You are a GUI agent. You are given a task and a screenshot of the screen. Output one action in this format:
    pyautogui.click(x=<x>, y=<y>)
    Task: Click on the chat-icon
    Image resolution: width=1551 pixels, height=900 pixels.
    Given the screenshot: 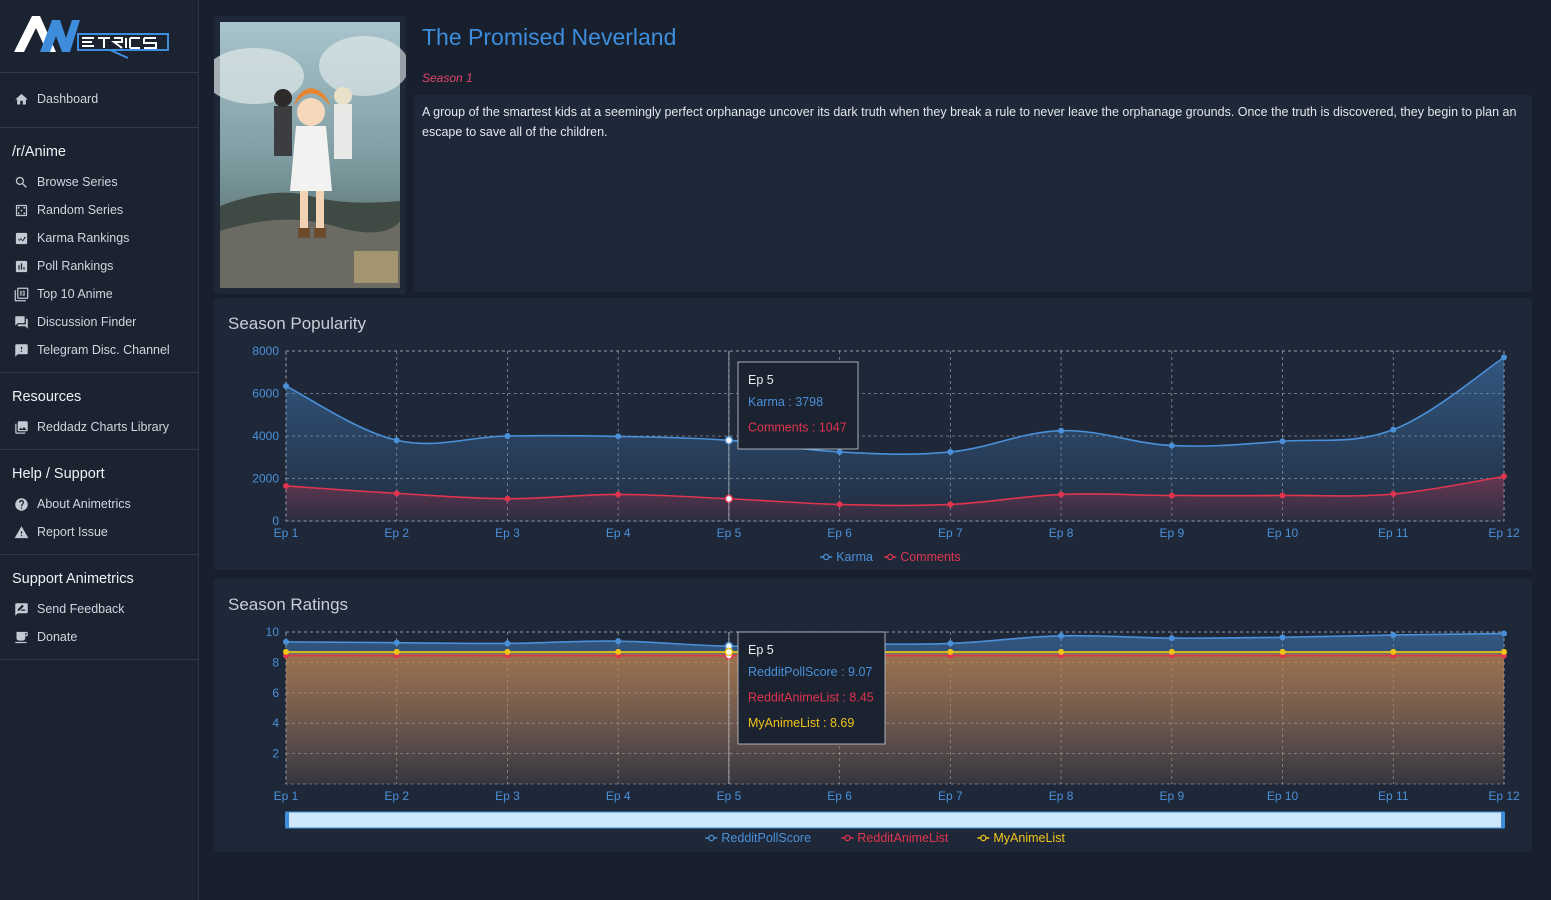 What is the action you would take?
    pyautogui.click(x=21, y=322)
    